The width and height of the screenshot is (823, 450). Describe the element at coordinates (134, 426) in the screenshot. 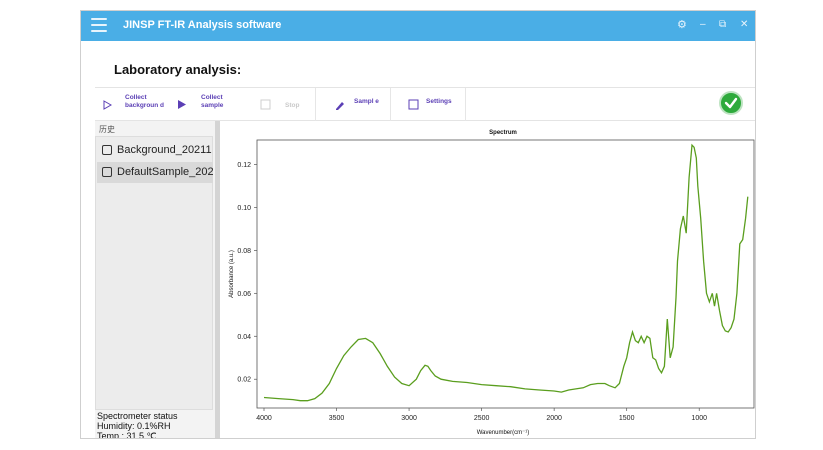

I see `humidity-readout: Humidity: 0.1%RH` at that location.